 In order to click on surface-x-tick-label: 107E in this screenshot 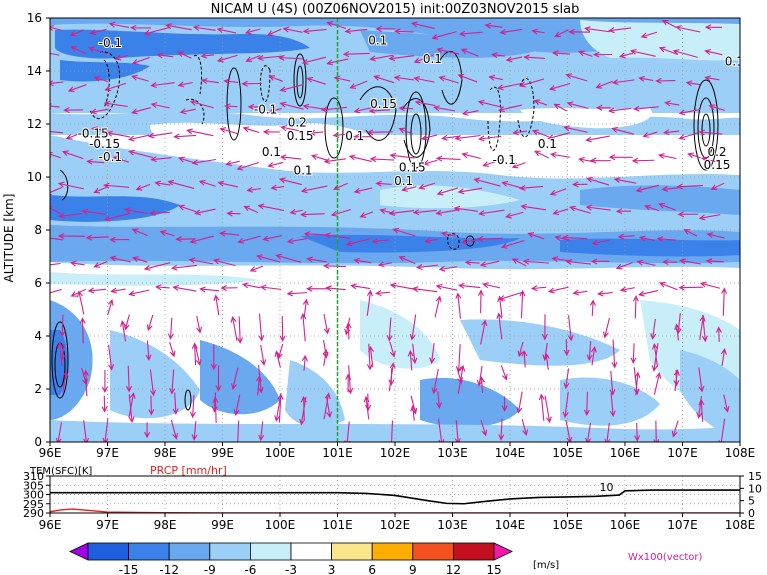, I will do `click(682, 525)`.